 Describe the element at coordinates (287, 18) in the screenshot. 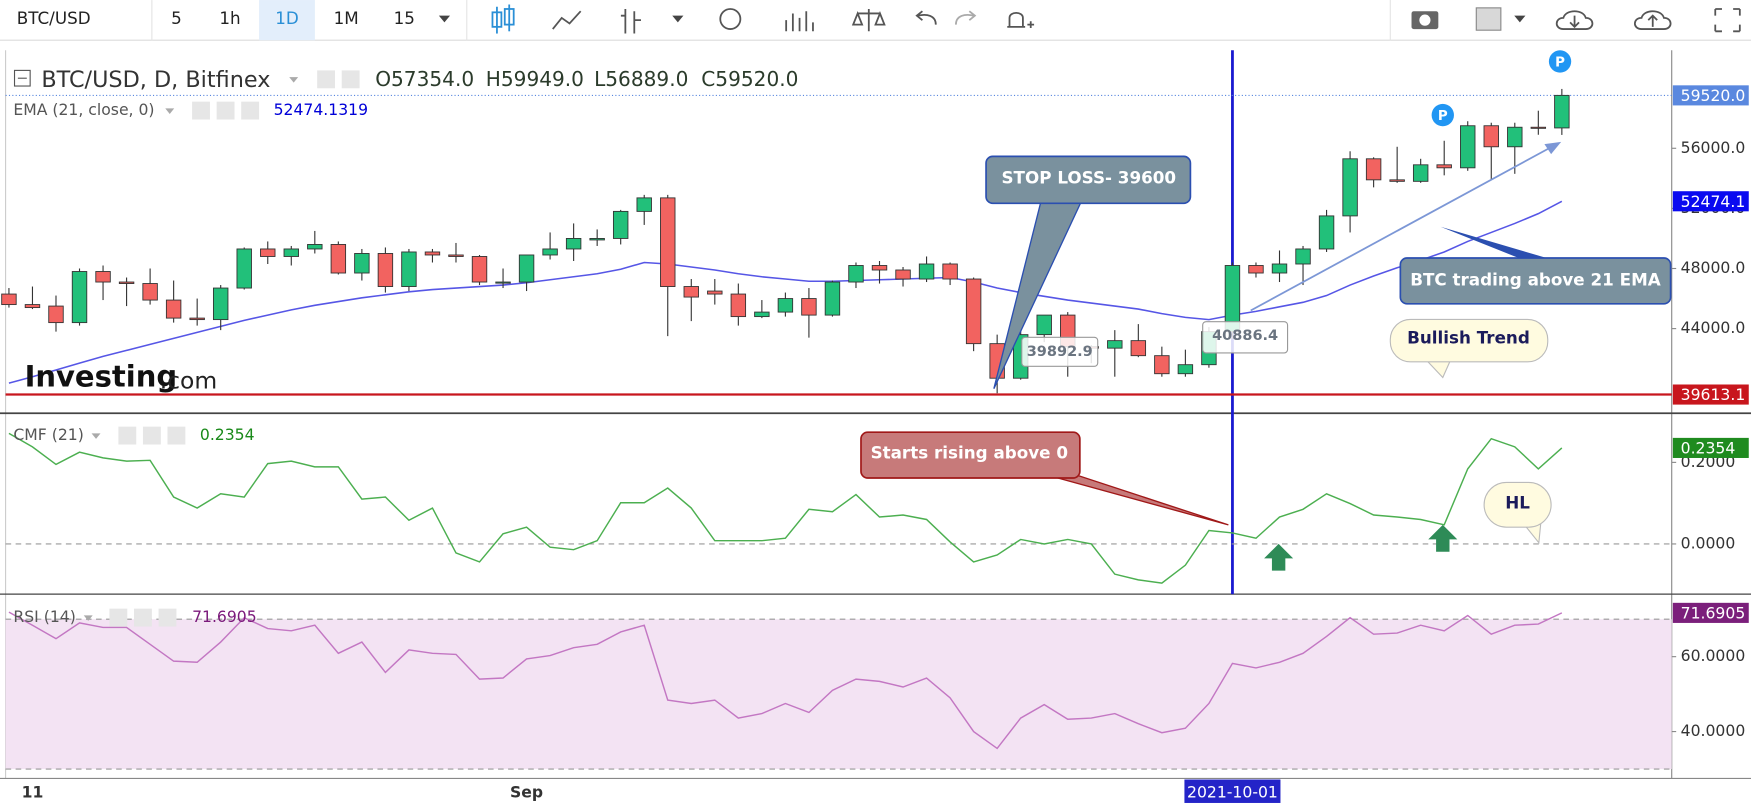

I see `interval-button: 1D` at that location.